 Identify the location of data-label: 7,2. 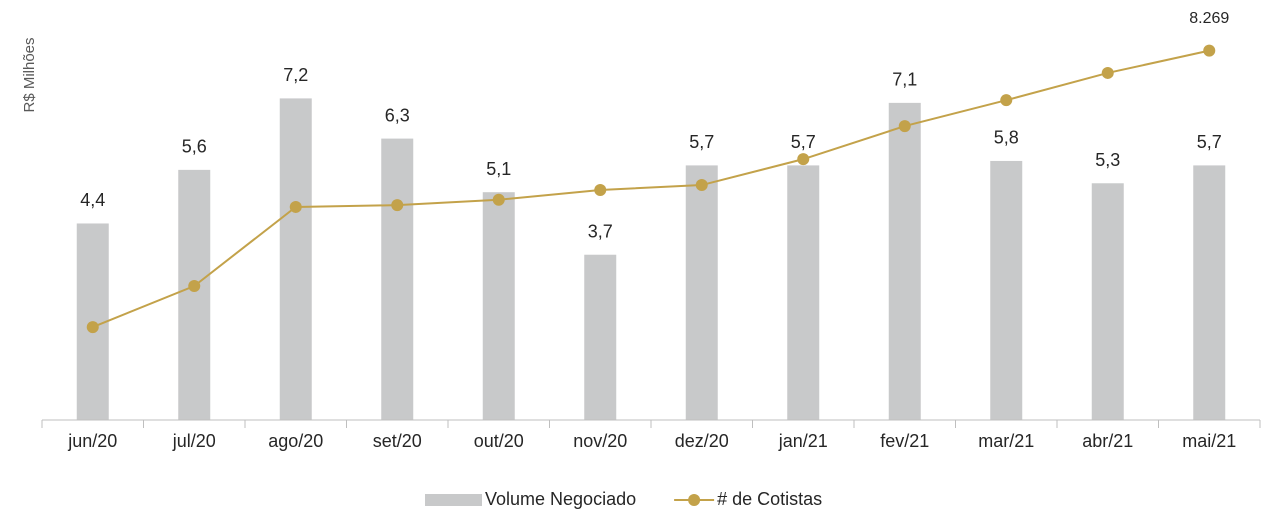
(295, 75).